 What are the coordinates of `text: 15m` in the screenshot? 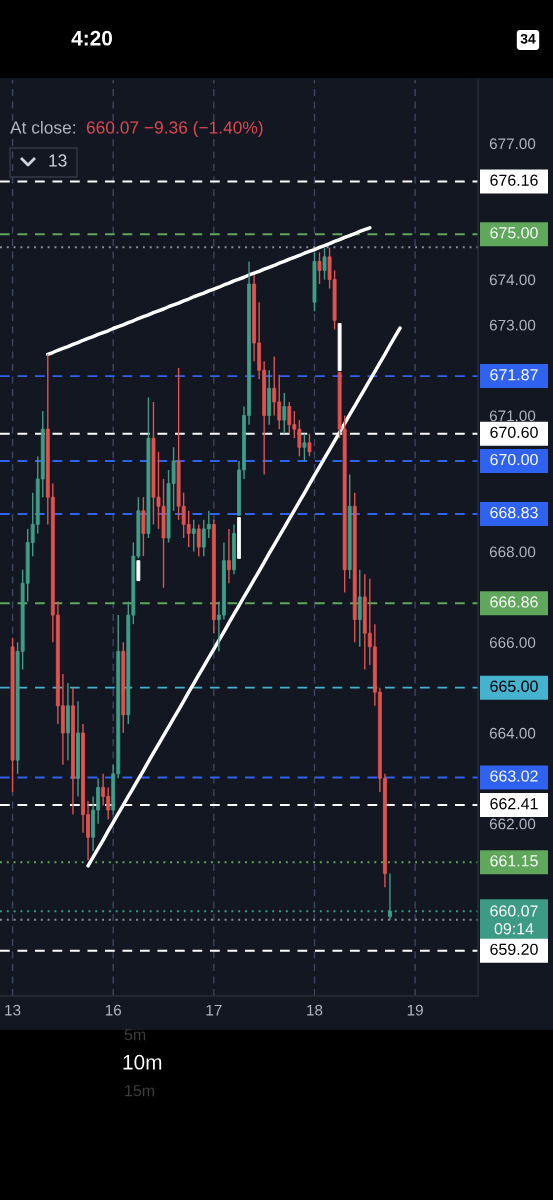 It's located at (140, 1091).